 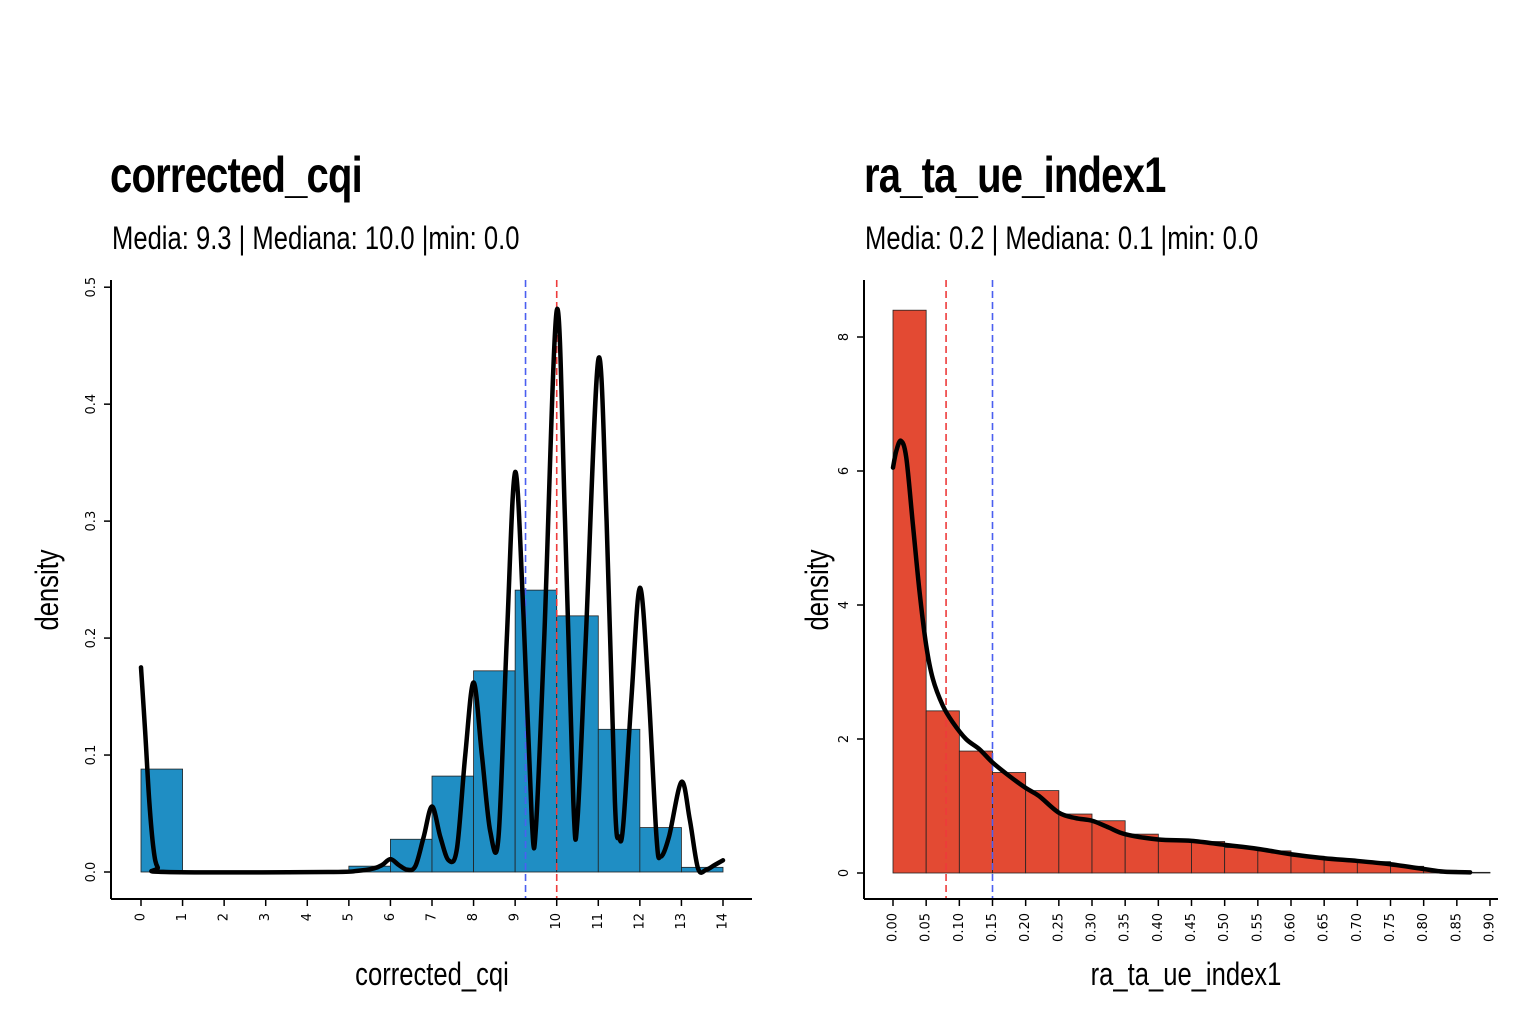 I want to click on chart-title: ra_ta_ue_index1, so click(x=1015, y=175).